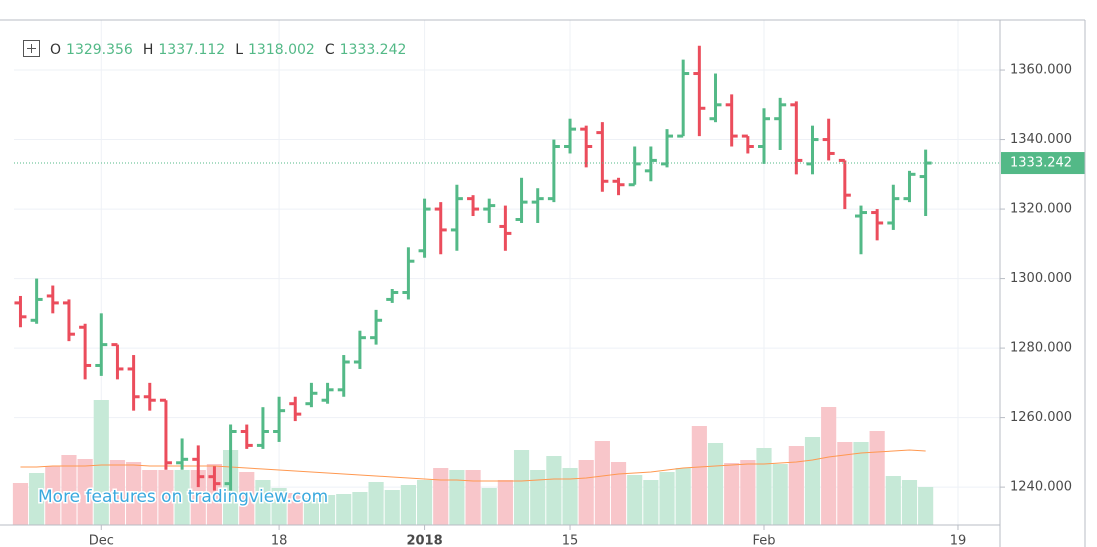 The height and width of the screenshot is (547, 1097). Describe the element at coordinates (958, 540) in the screenshot. I see `x-tick-label: 19` at that location.